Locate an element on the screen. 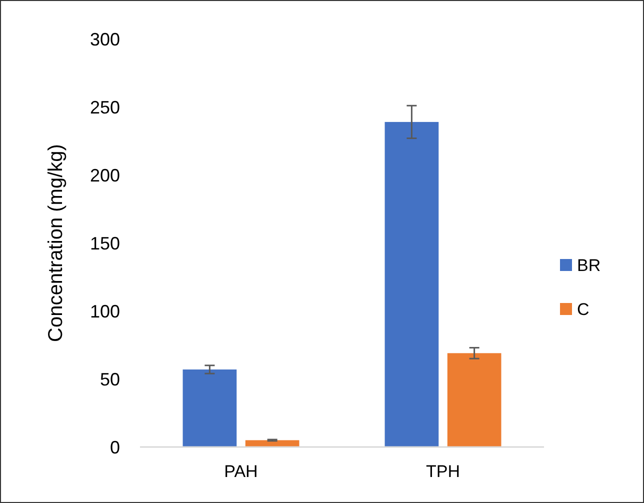 The height and width of the screenshot is (503, 644). y-tick-label: 150 is located at coordinates (105, 243).